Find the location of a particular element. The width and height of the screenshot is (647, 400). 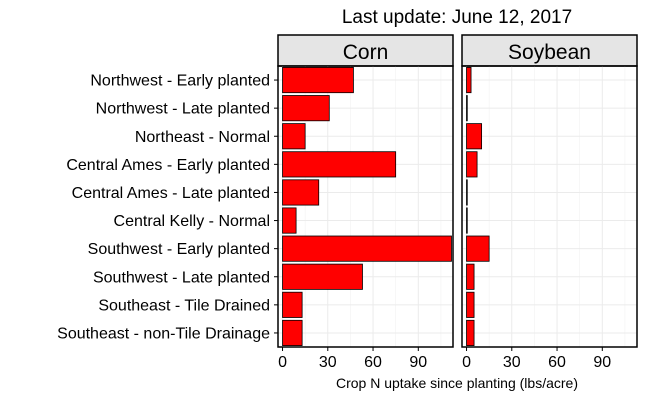

category-label: Northeast - Normal is located at coordinates (202, 137).